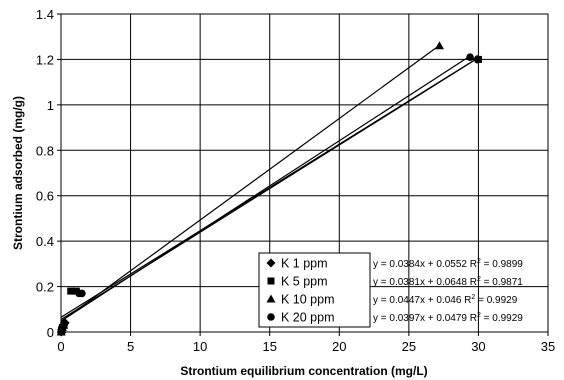  What do you see at coordinates (45, 287) in the screenshot?
I see `y-tick-label: 0.2` at bounding box center [45, 287].